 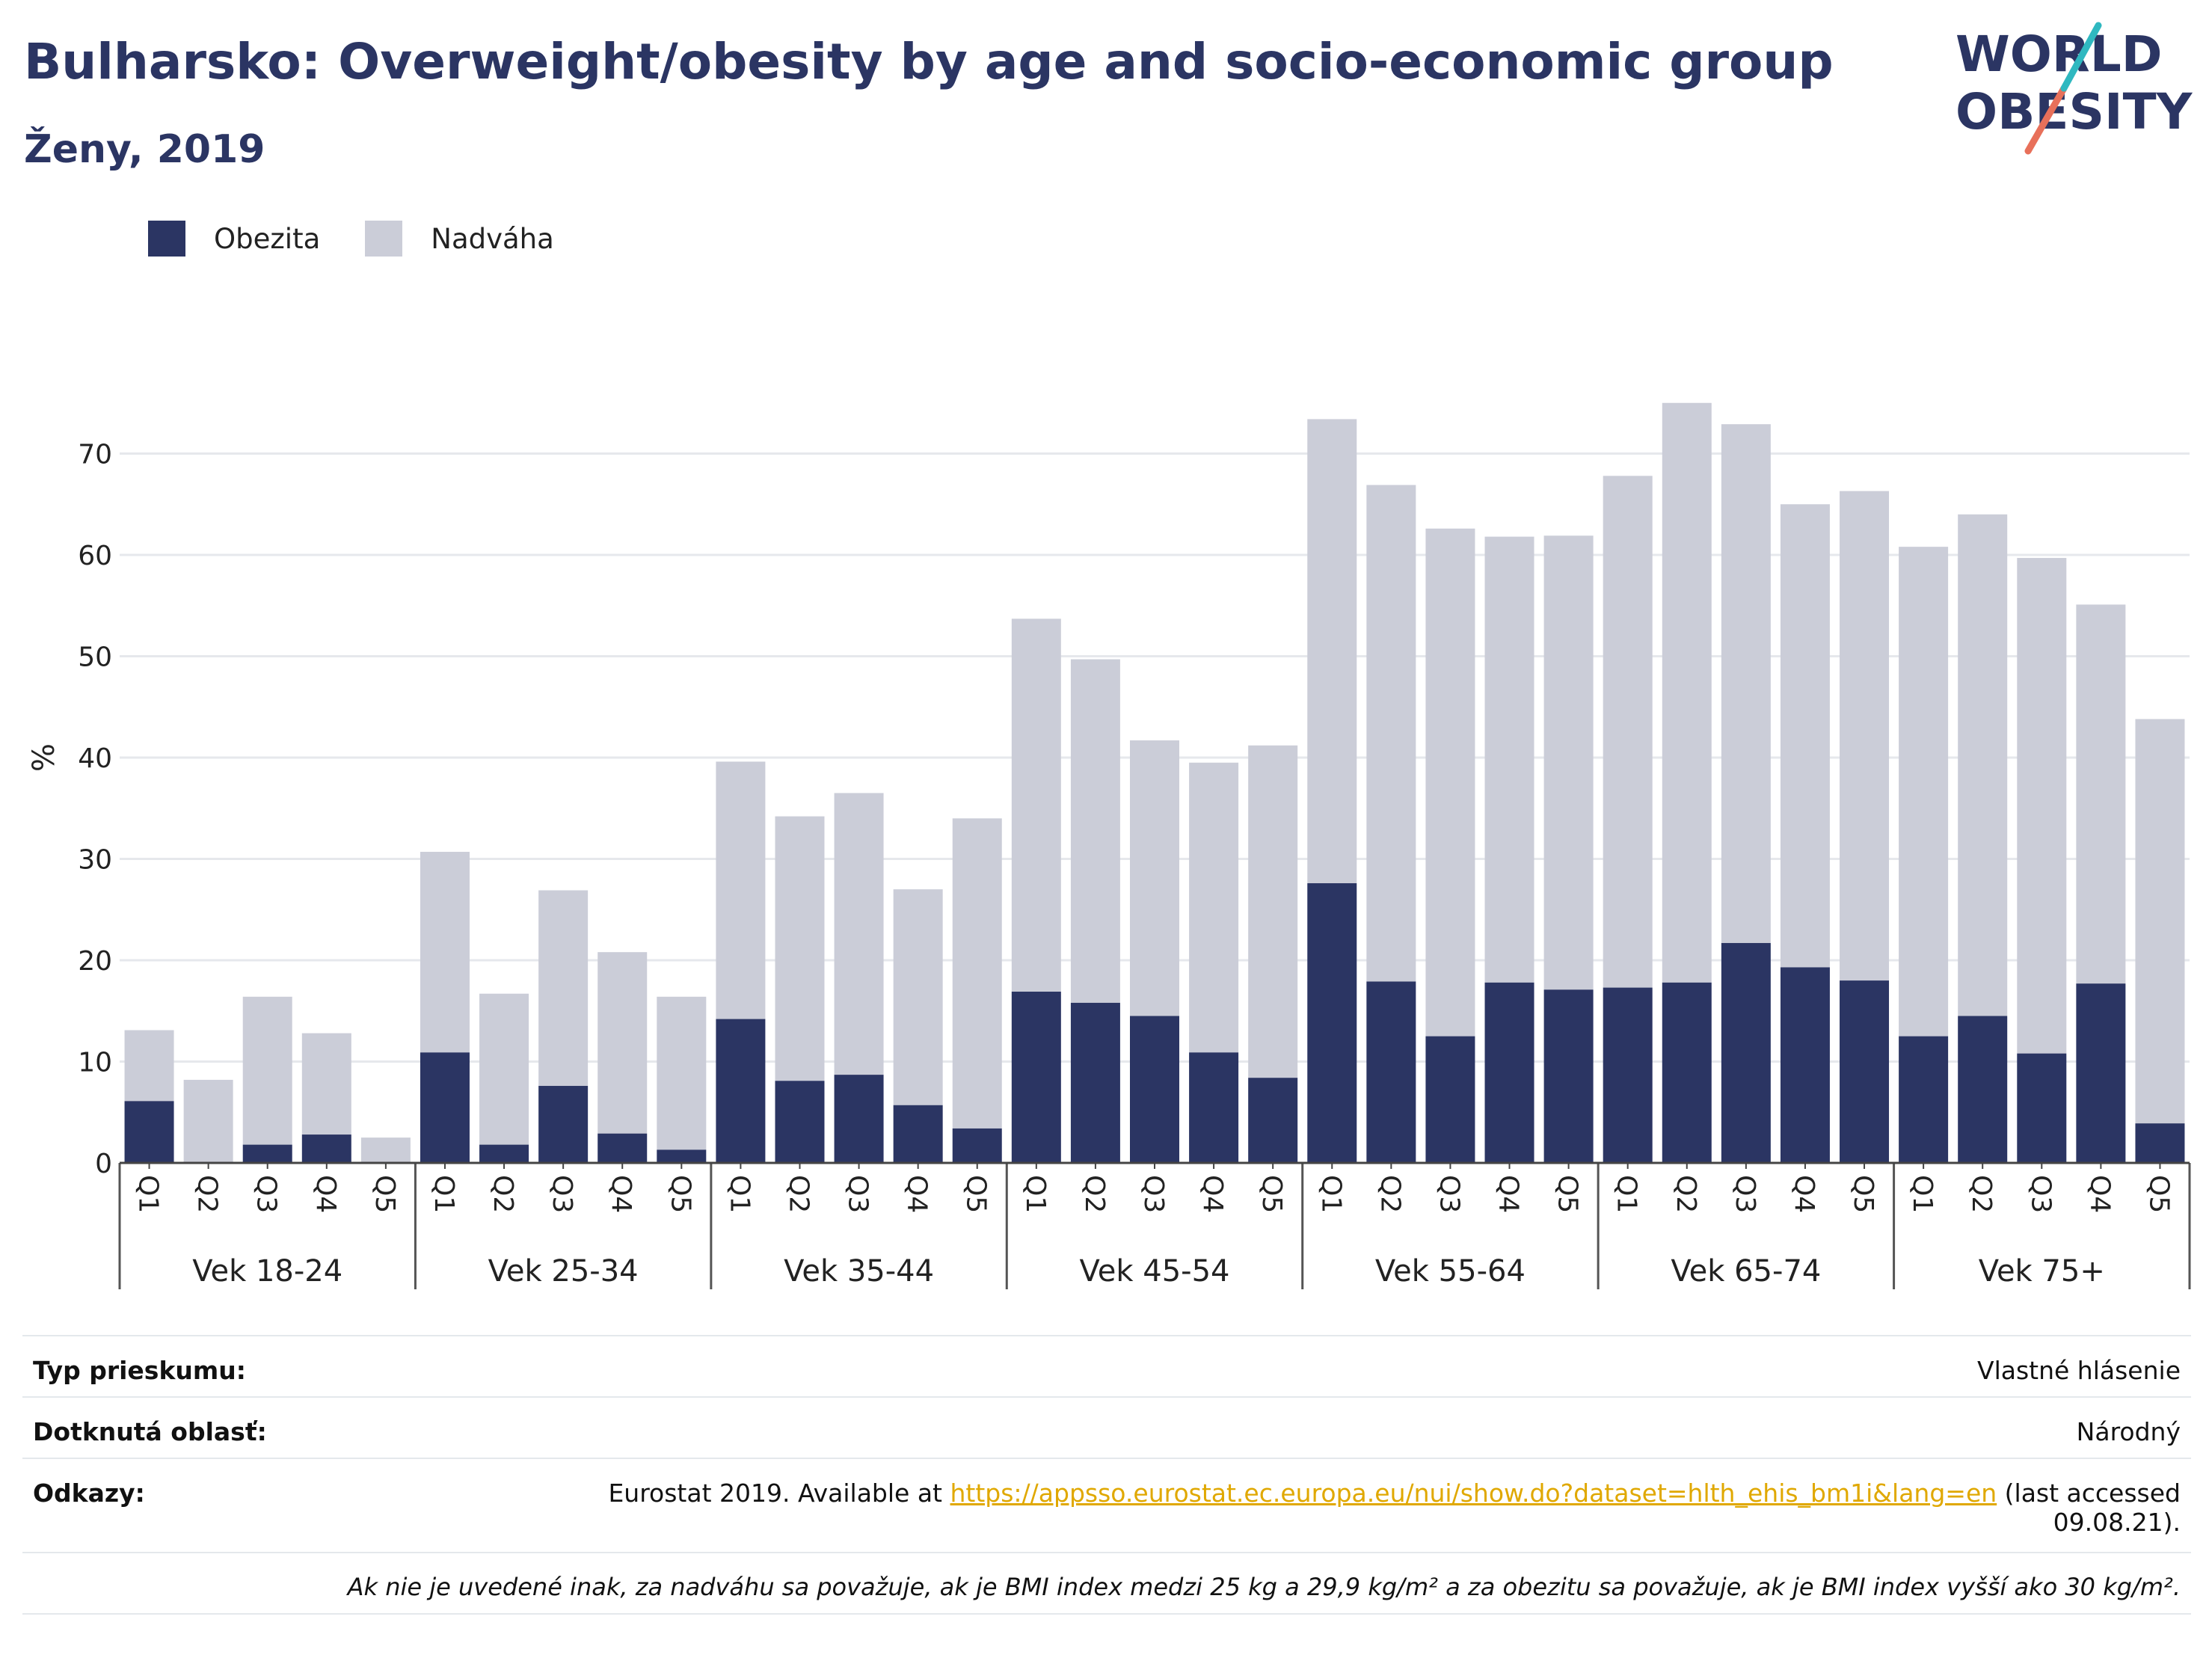 I want to click on world-obesity-logo: WORLD OBESITY, so click(x=2074, y=88).